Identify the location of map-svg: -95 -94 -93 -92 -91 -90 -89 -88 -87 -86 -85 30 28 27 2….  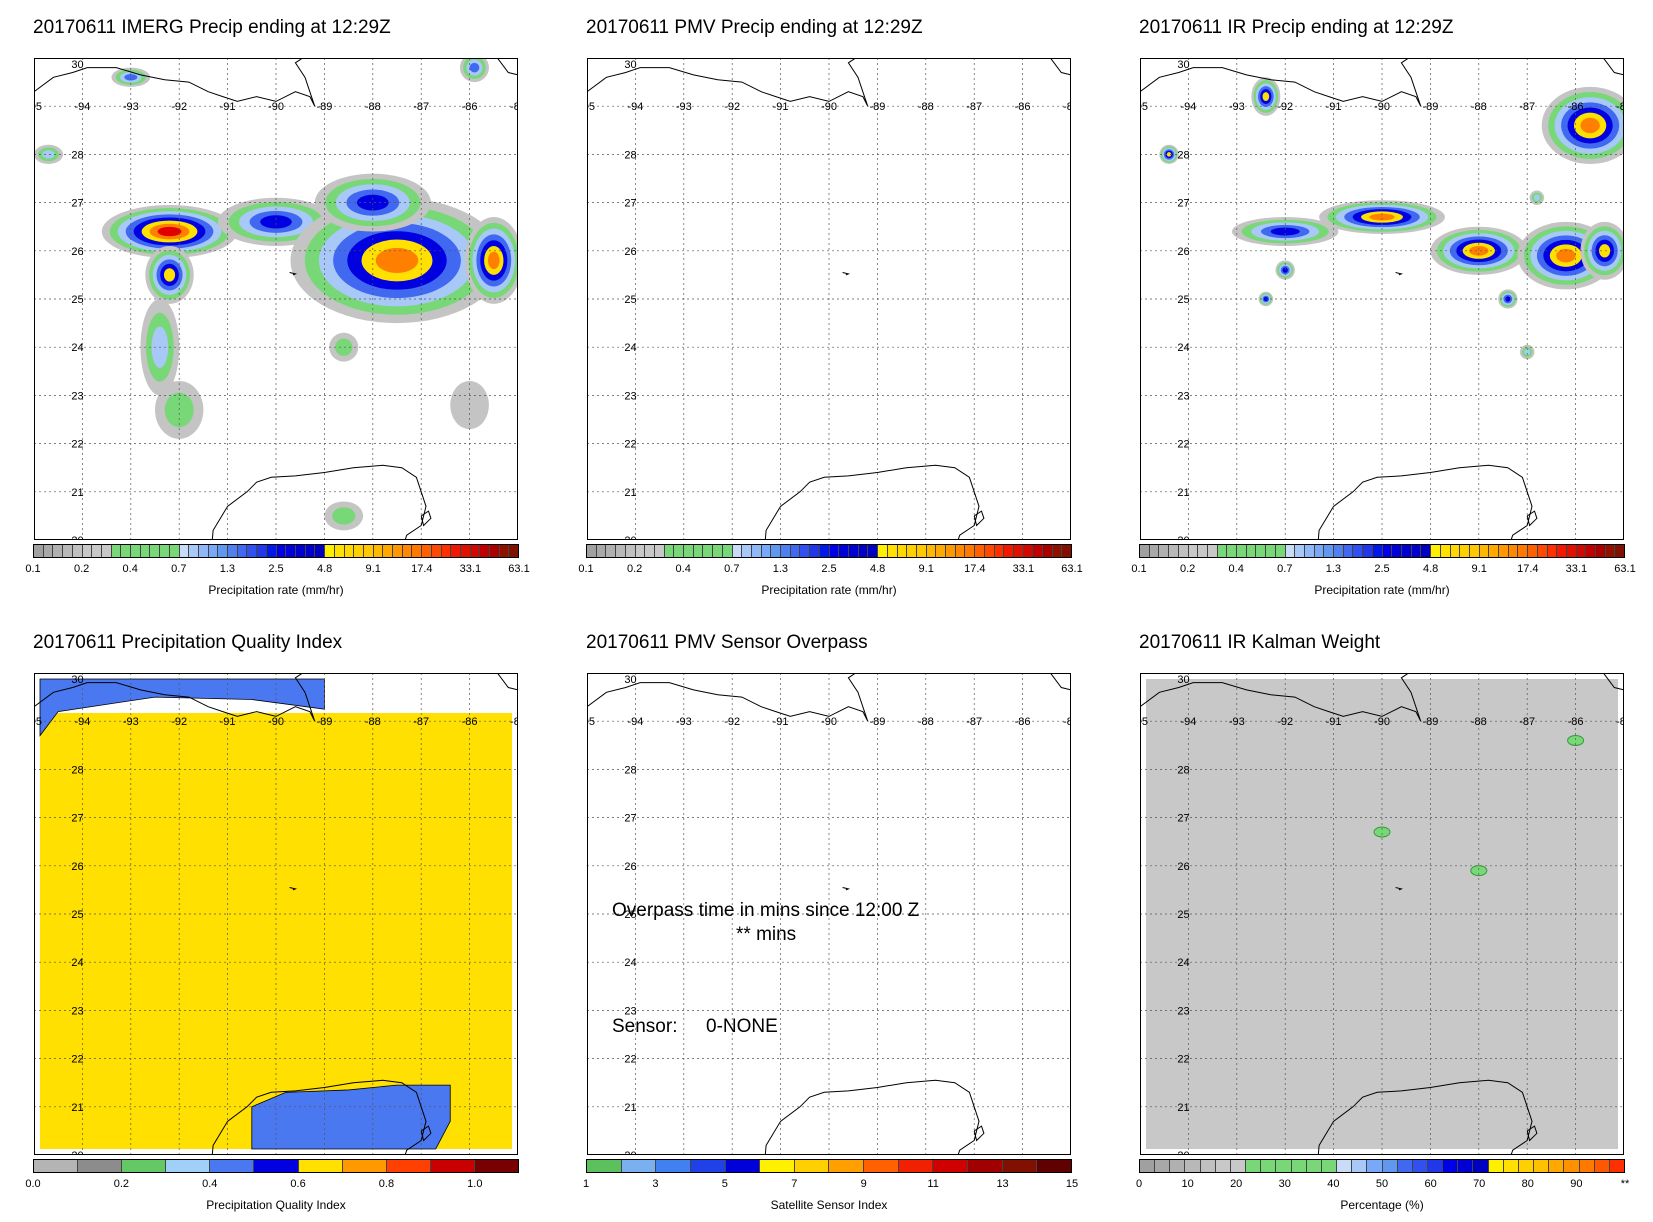
(276, 299).